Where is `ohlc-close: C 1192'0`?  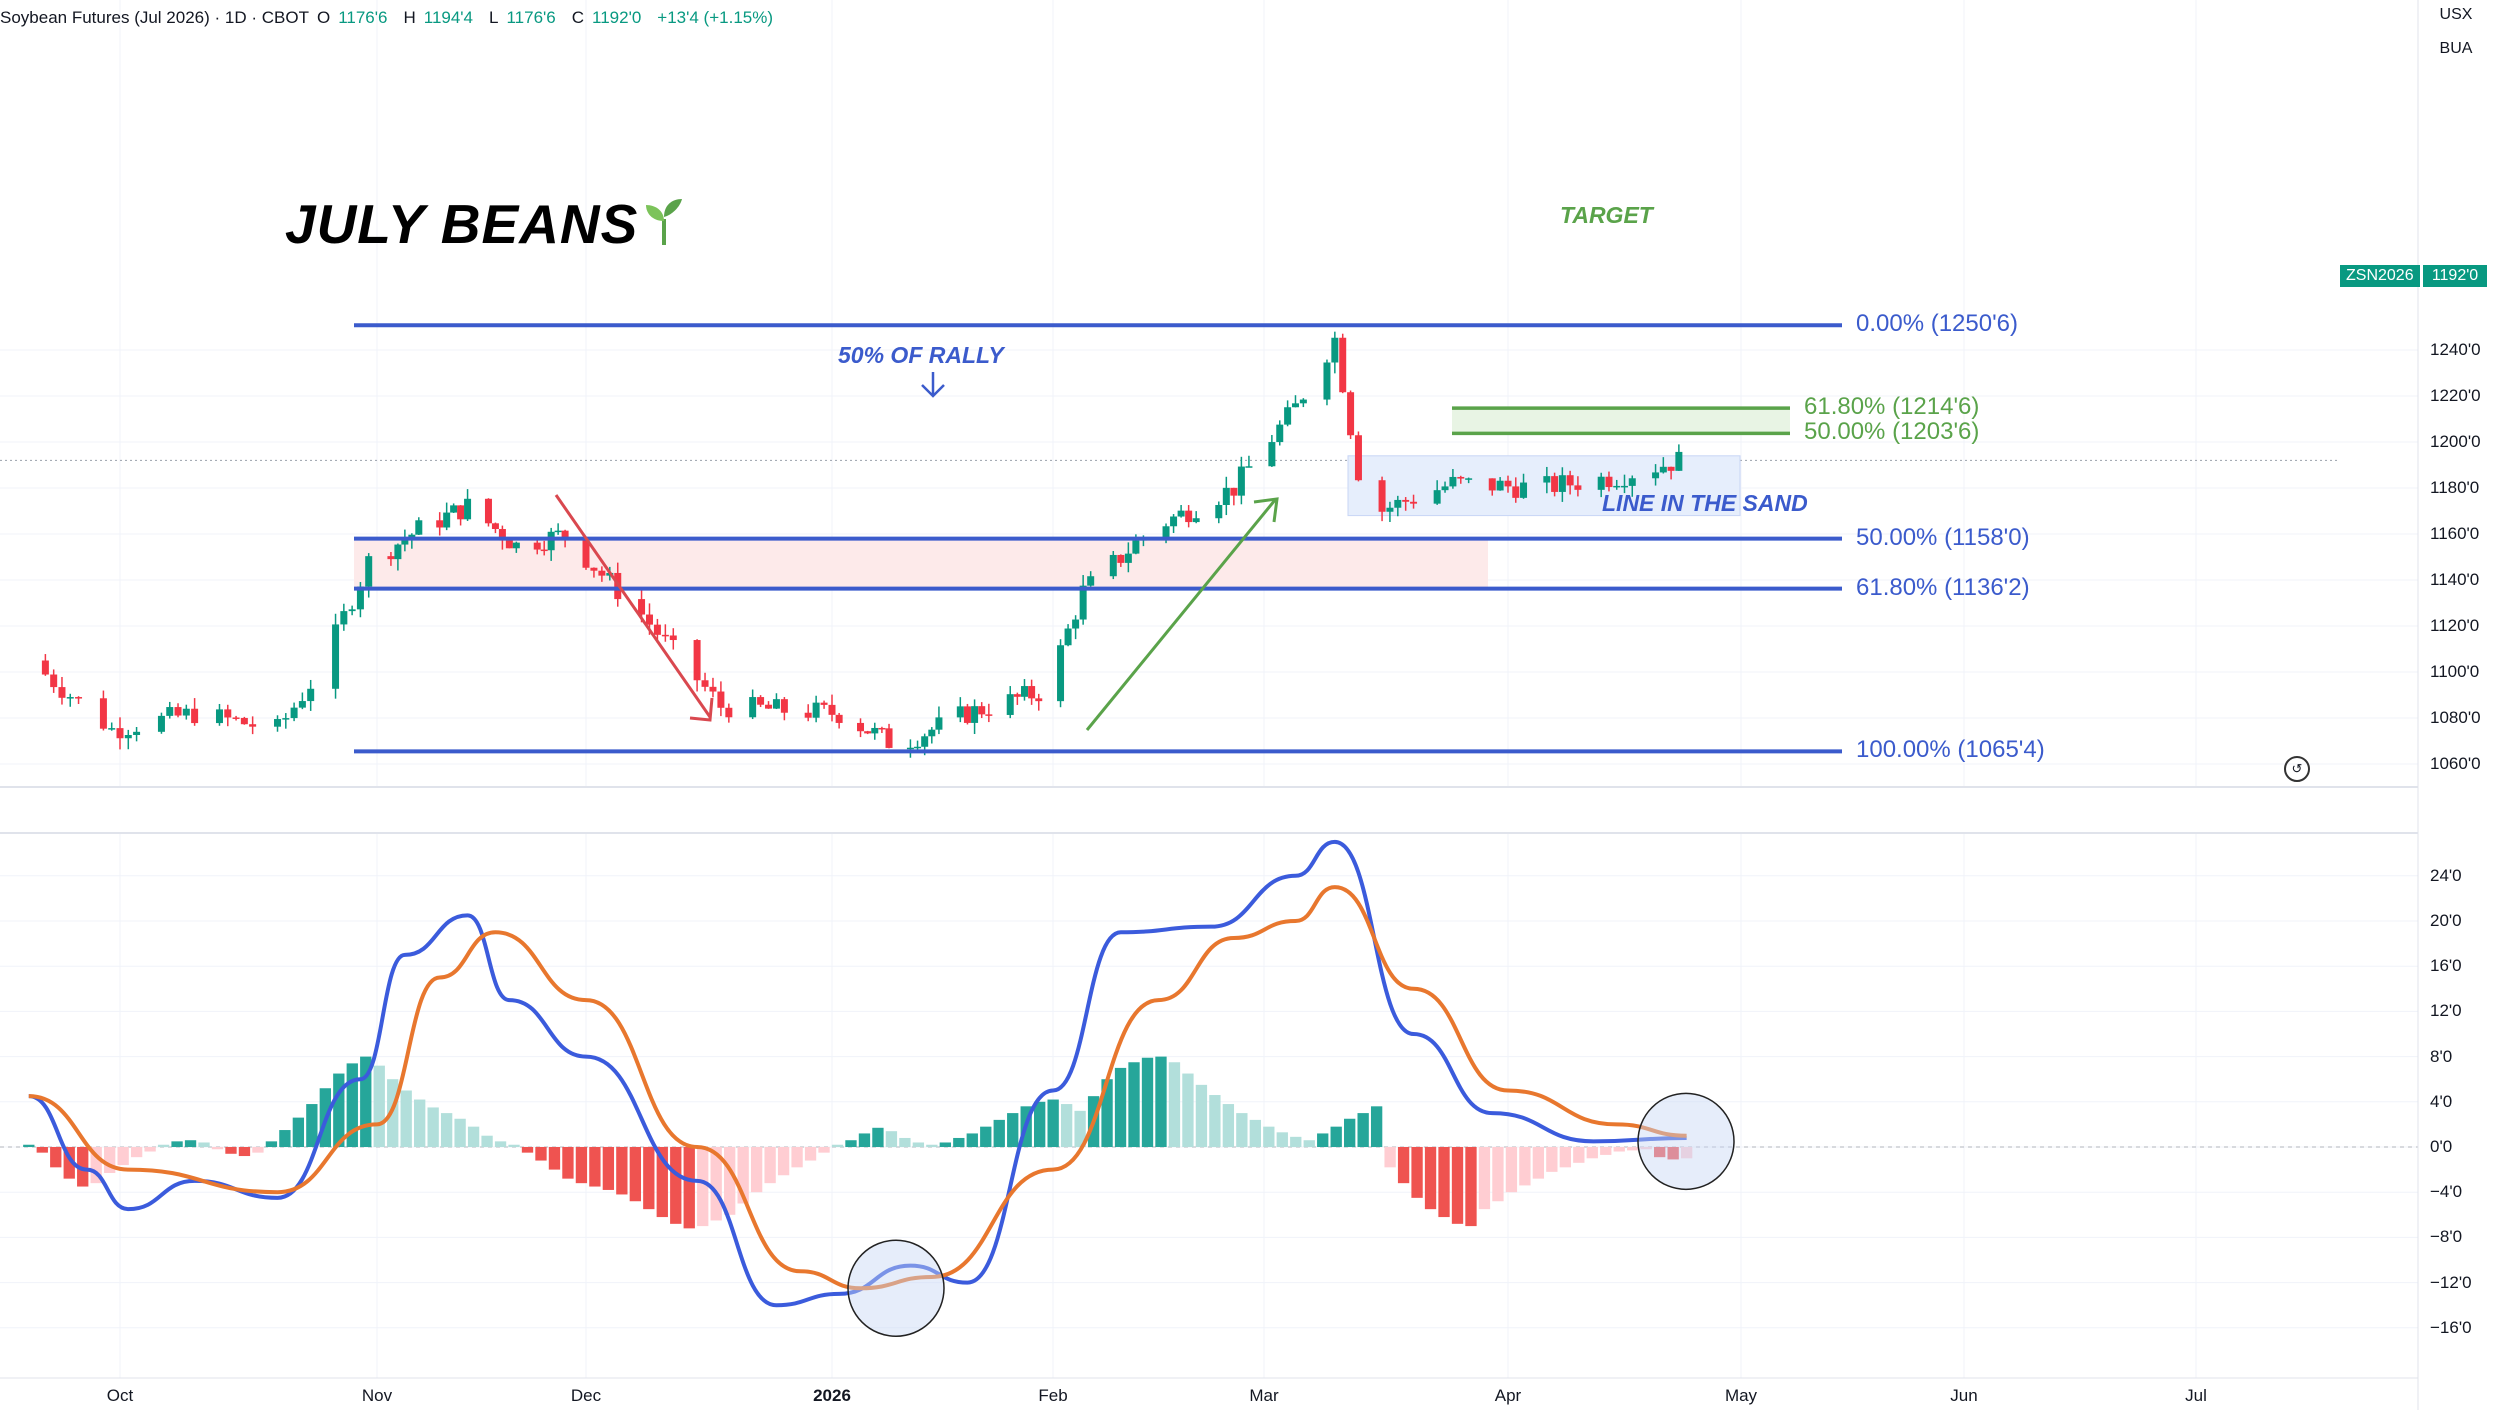 ohlc-close: C 1192'0 is located at coordinates (606, 17).